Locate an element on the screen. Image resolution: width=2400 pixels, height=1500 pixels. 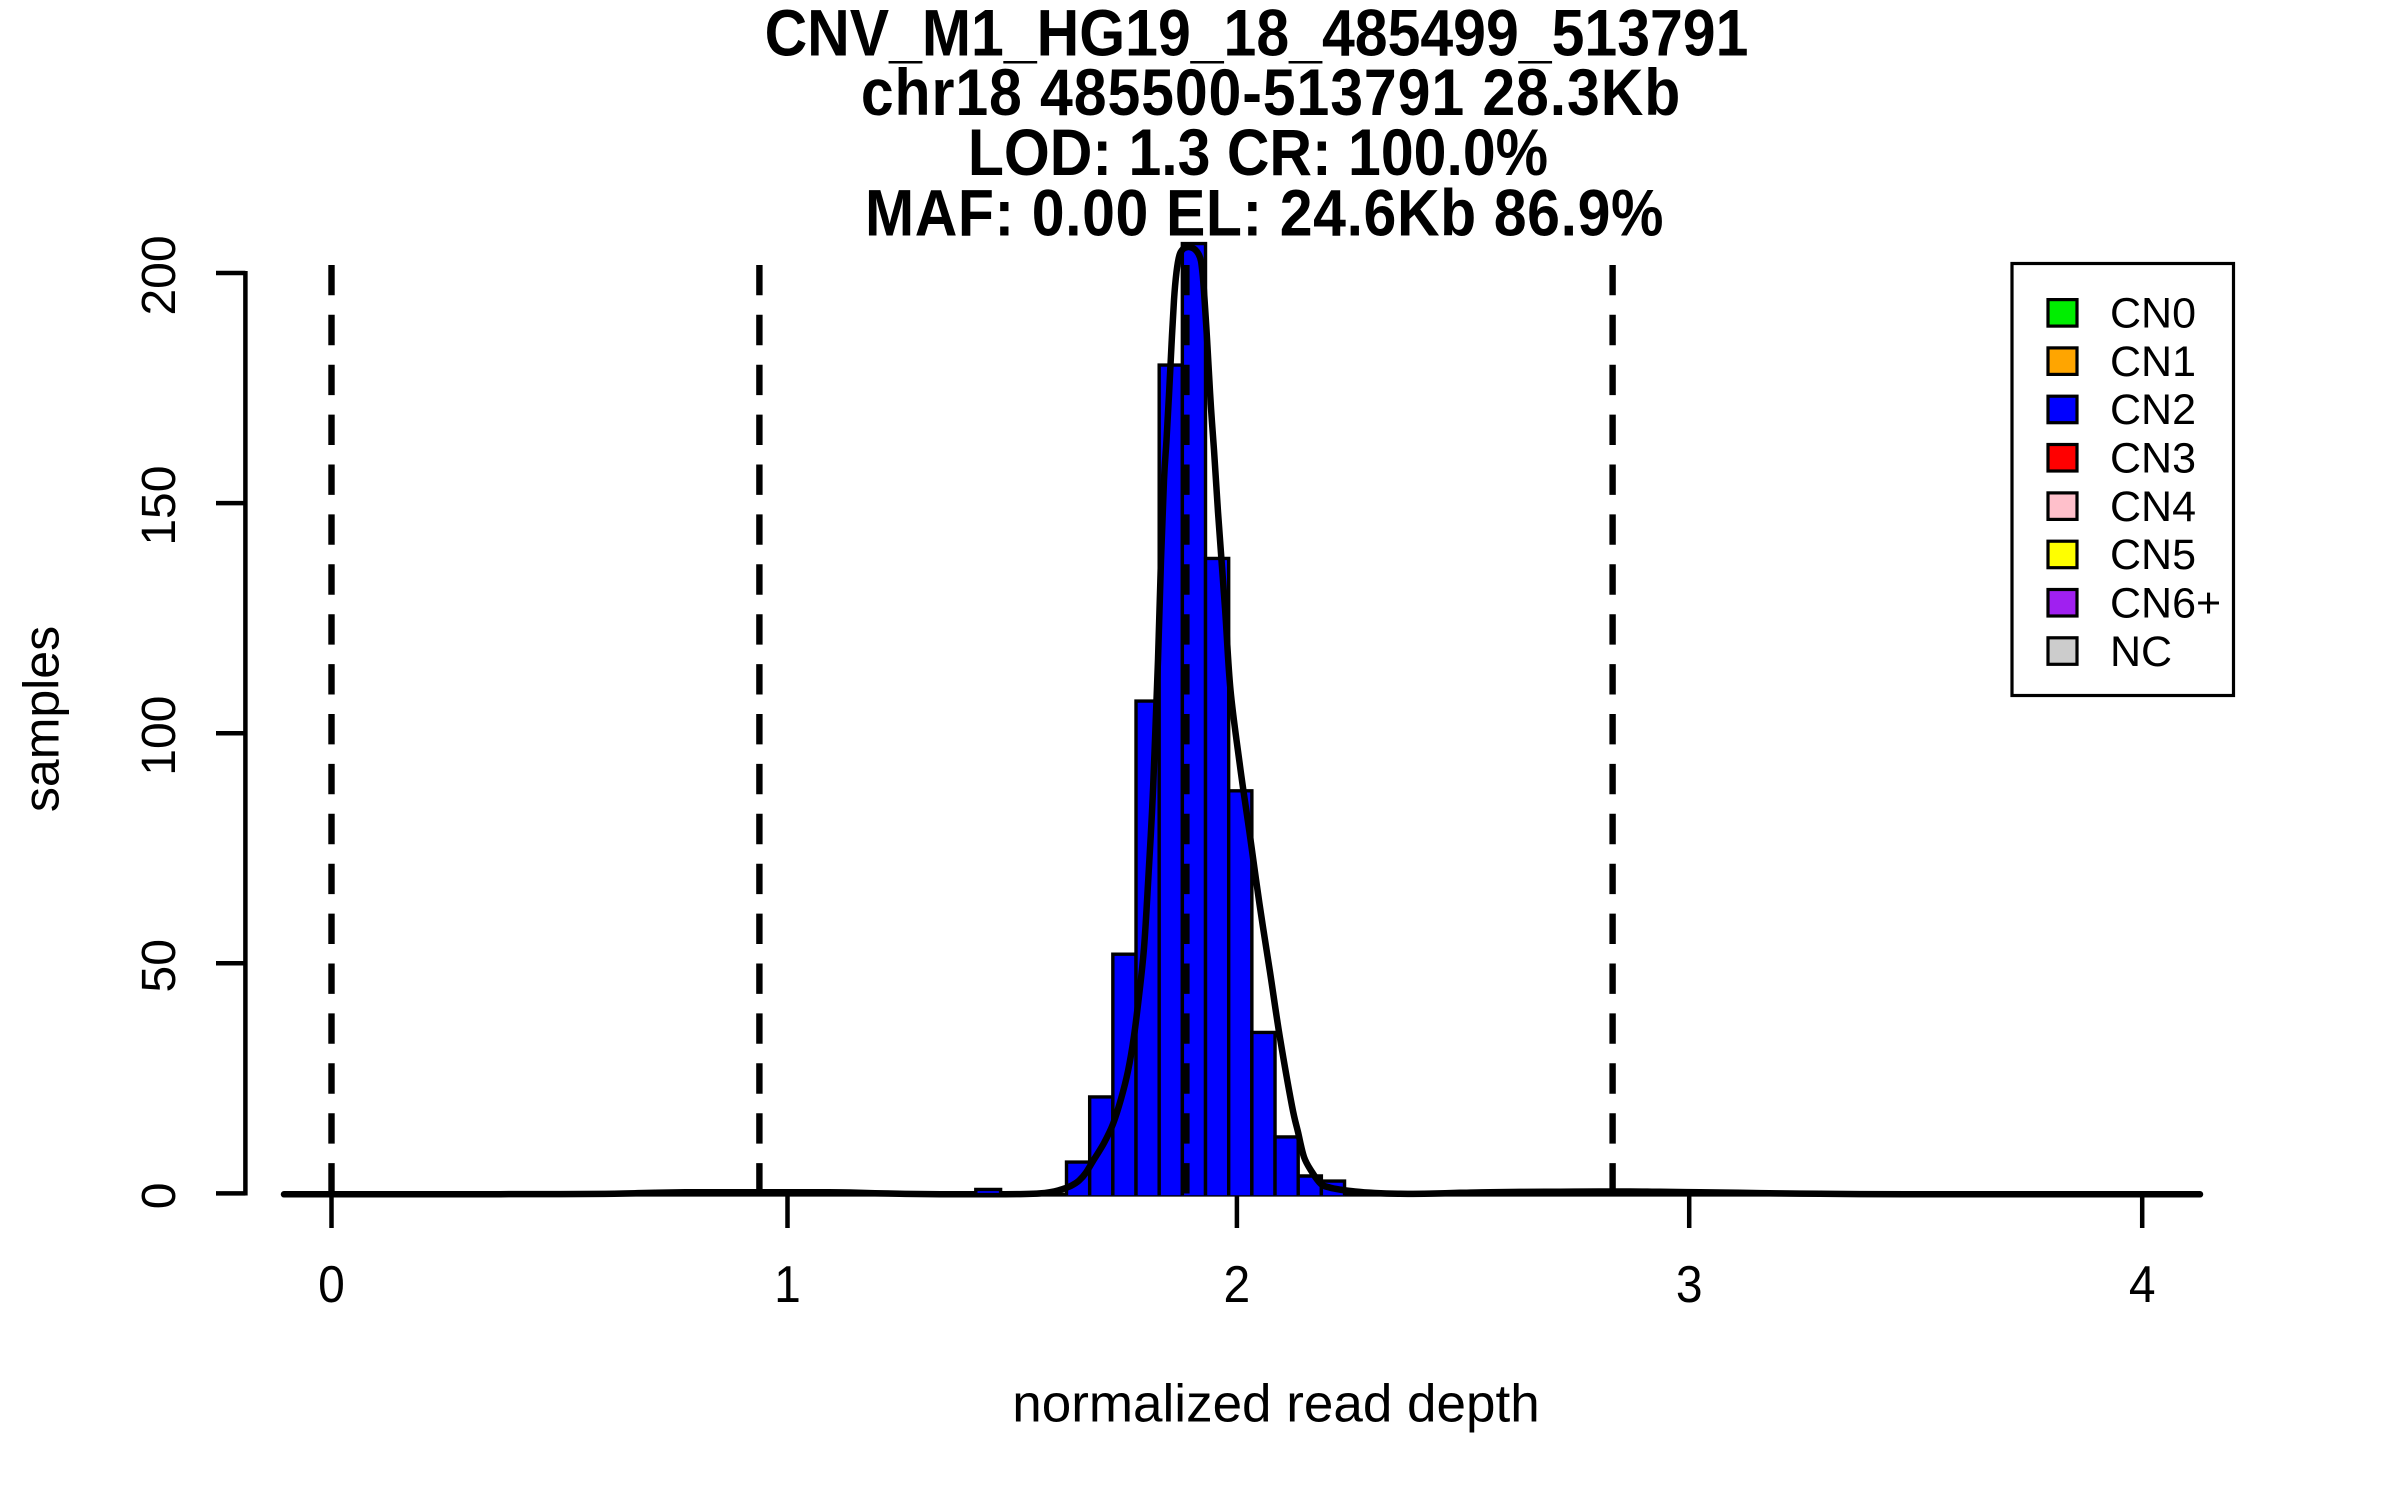
svg-text: CNV_M1_HG19_18_485499_513791 is located at coordinates (1257, 35).